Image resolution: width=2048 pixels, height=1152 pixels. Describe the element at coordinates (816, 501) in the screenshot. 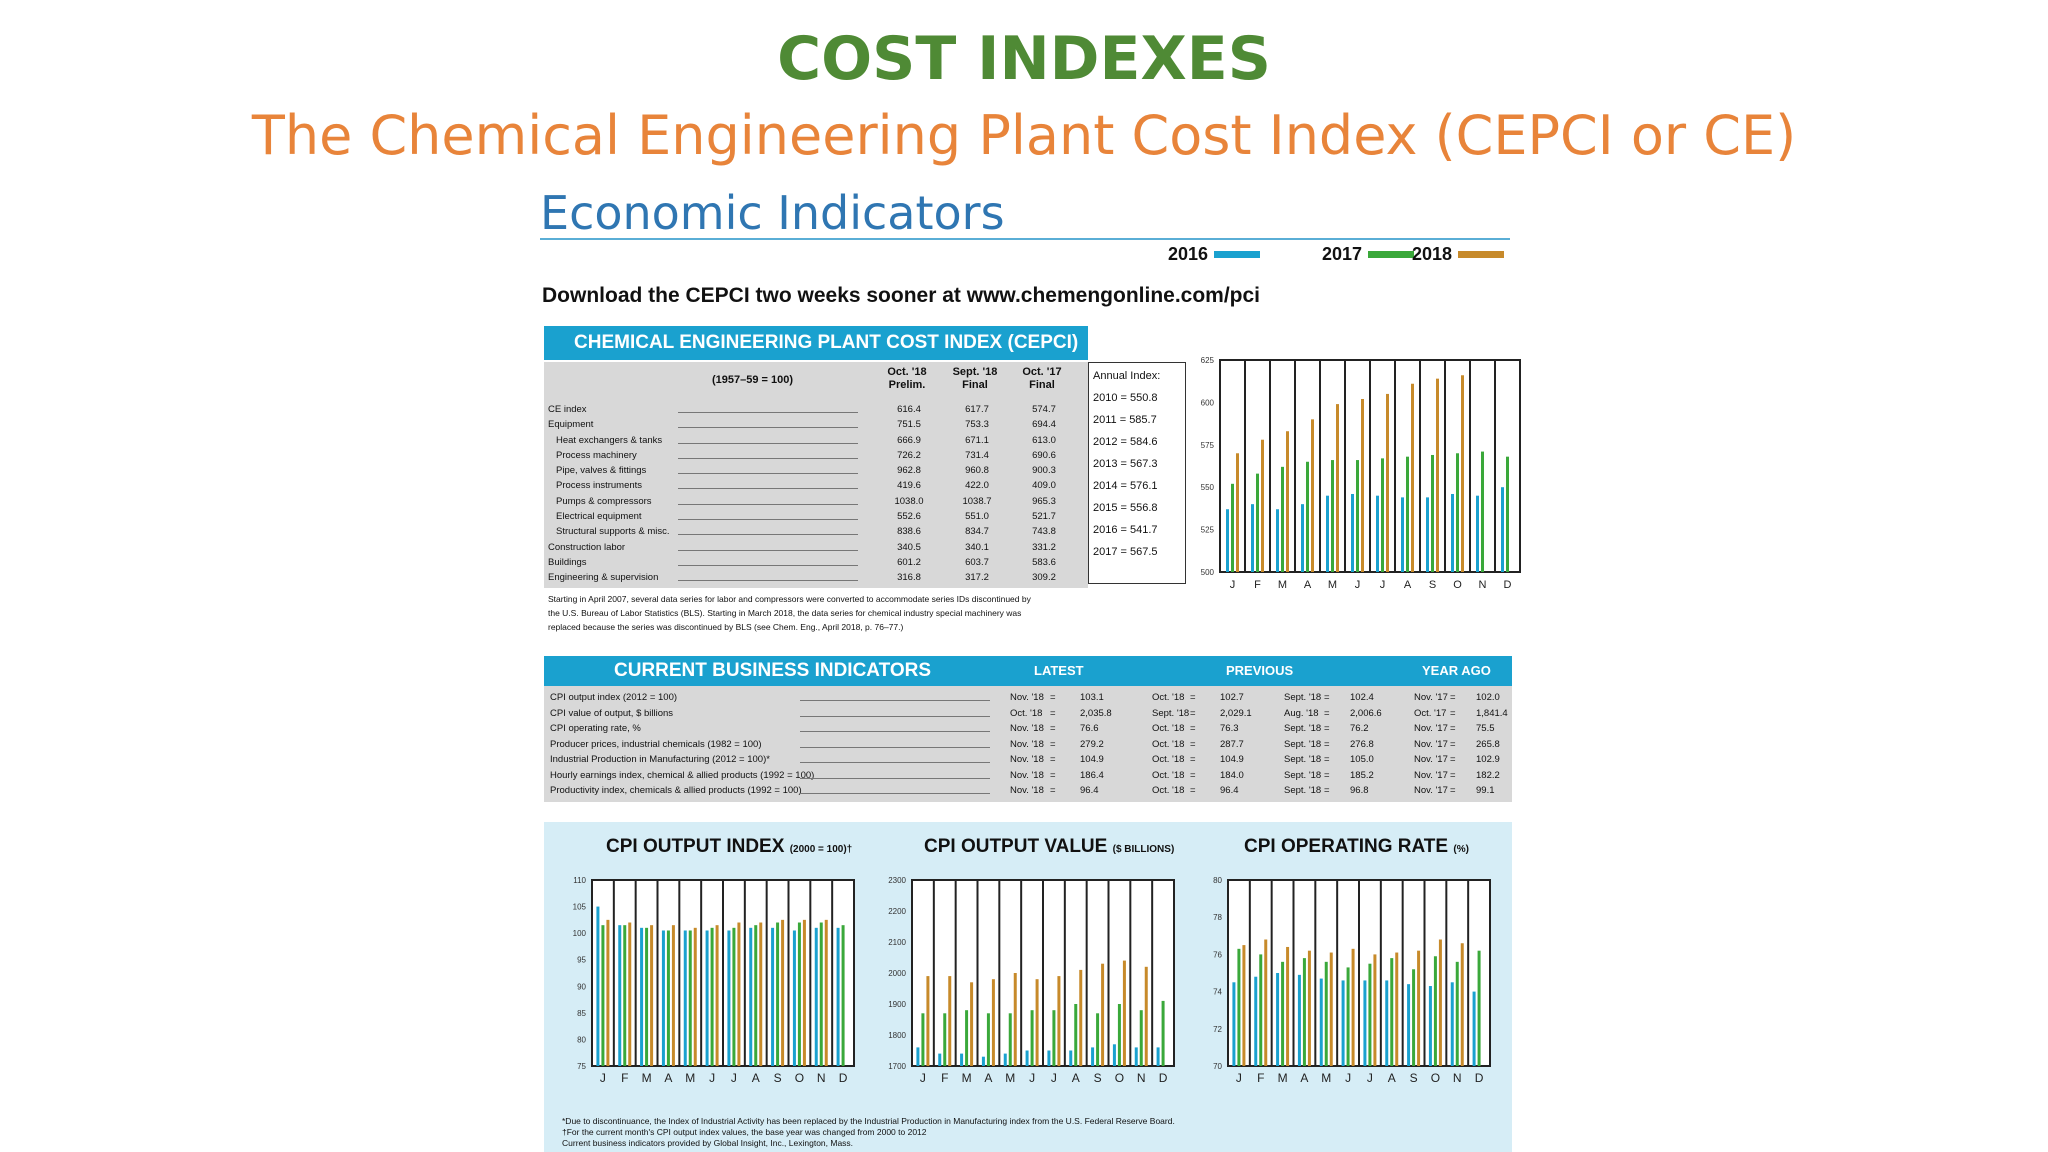

I see `cepci-row: Pumps & compressors 1038.0 1038.7 965.3` at that location.